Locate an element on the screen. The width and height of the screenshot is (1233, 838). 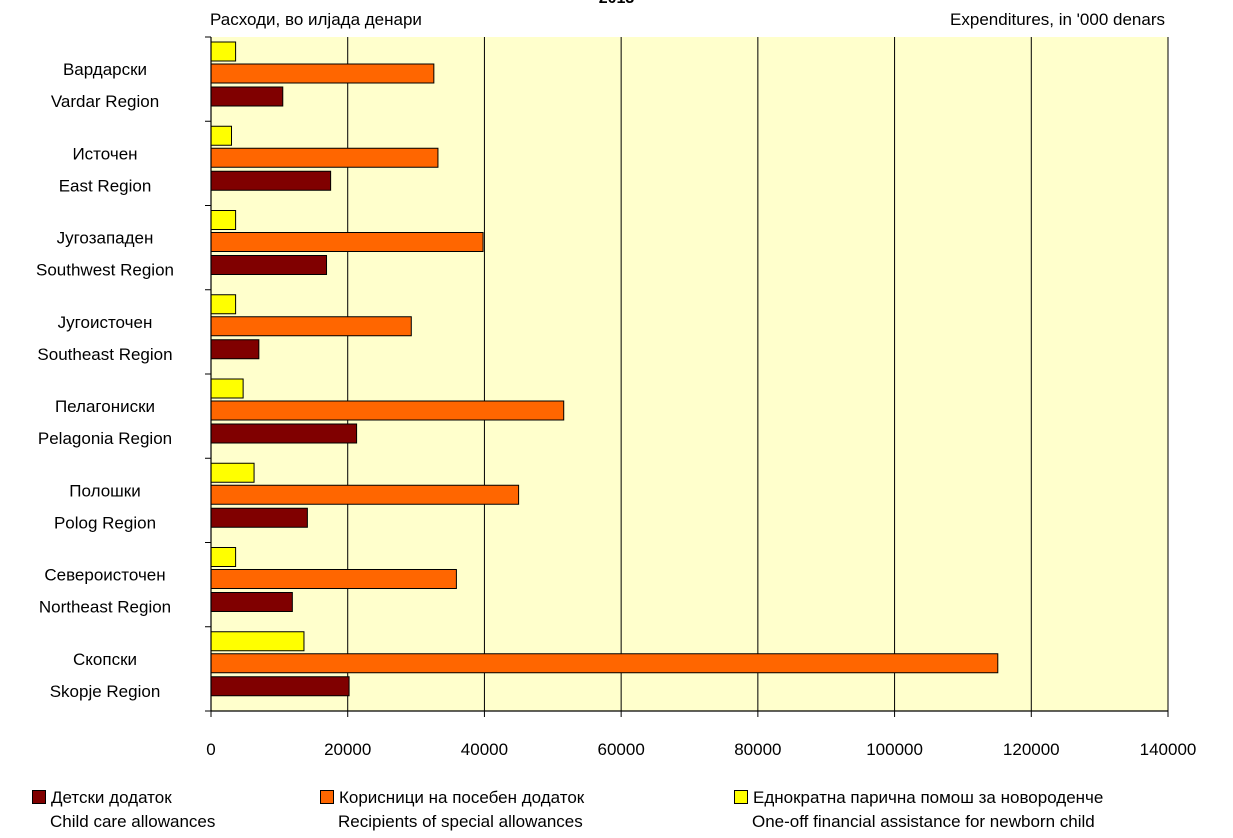
legend-label-mk: Корисници на посебен додаток is located at coordinates (462, 797).